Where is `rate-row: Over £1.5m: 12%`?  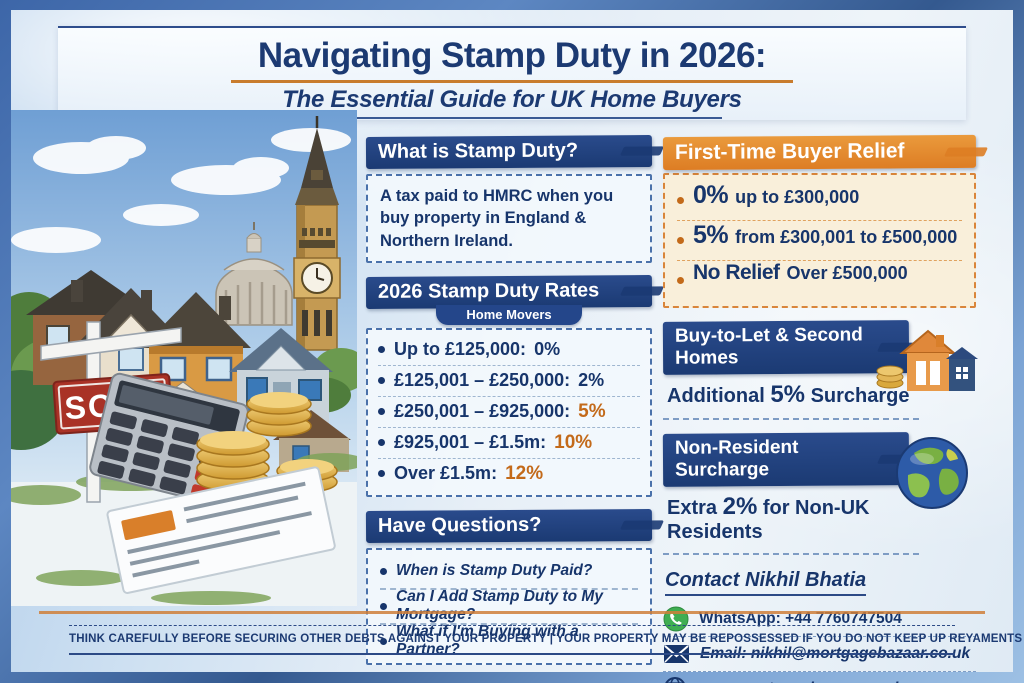
rate-row: Over £1.5m: 12% is located at coordinates (509, 474).